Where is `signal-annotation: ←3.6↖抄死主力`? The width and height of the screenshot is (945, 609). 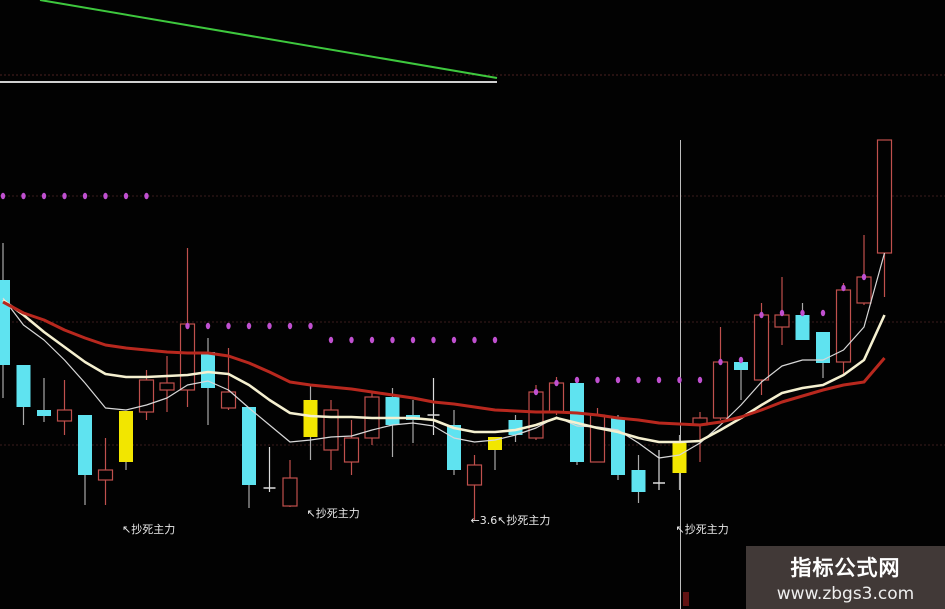 signal-annotation: ←3.6↖抄死主力 is located at coordinates (511, 520).